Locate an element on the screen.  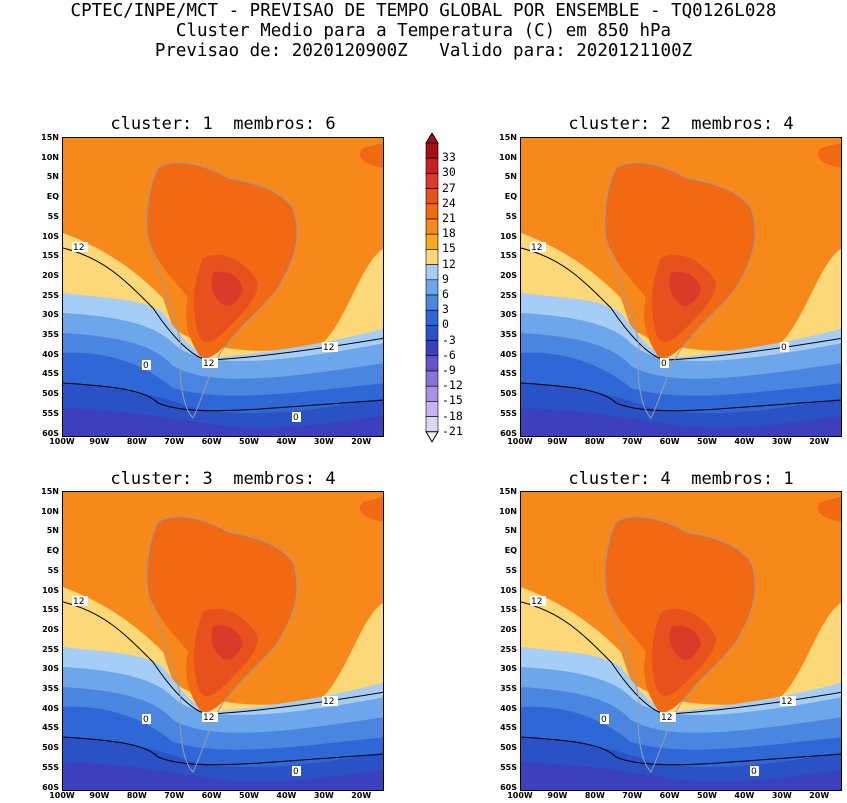
panel-2-title: cluster: 2 membros: 4 is located at coordinates (681, 124).